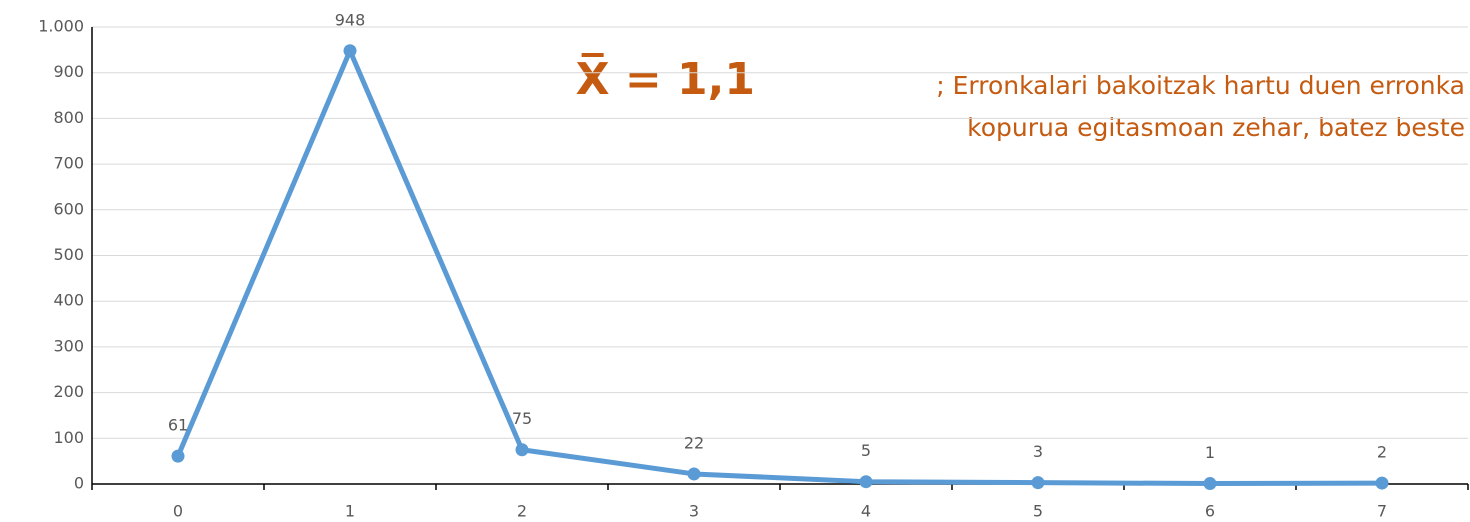 The image size is (1470, 522). What do you see at coordinates (178, 511) in the screenshot?
I see `x-tick-label: 0` at bounding box center [178, 511].